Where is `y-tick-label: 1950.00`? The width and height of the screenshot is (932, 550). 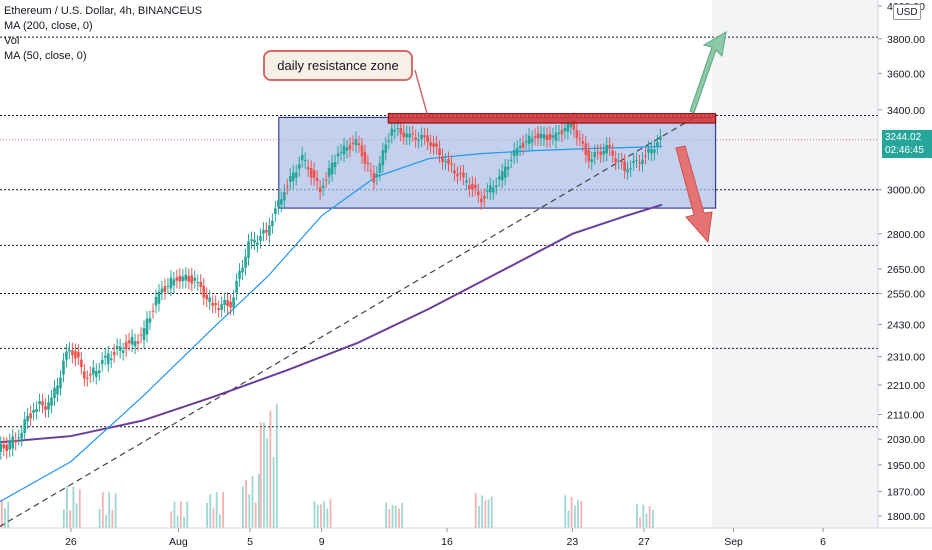
y-tick-label: 1950.00 is located at coordinates (906, 466).